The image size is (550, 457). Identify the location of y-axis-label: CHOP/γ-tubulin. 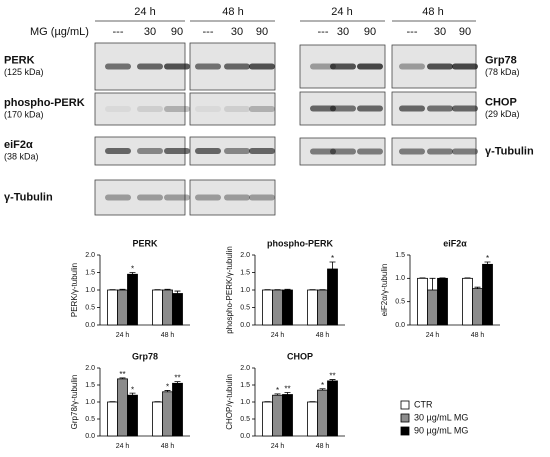
(229, 402).